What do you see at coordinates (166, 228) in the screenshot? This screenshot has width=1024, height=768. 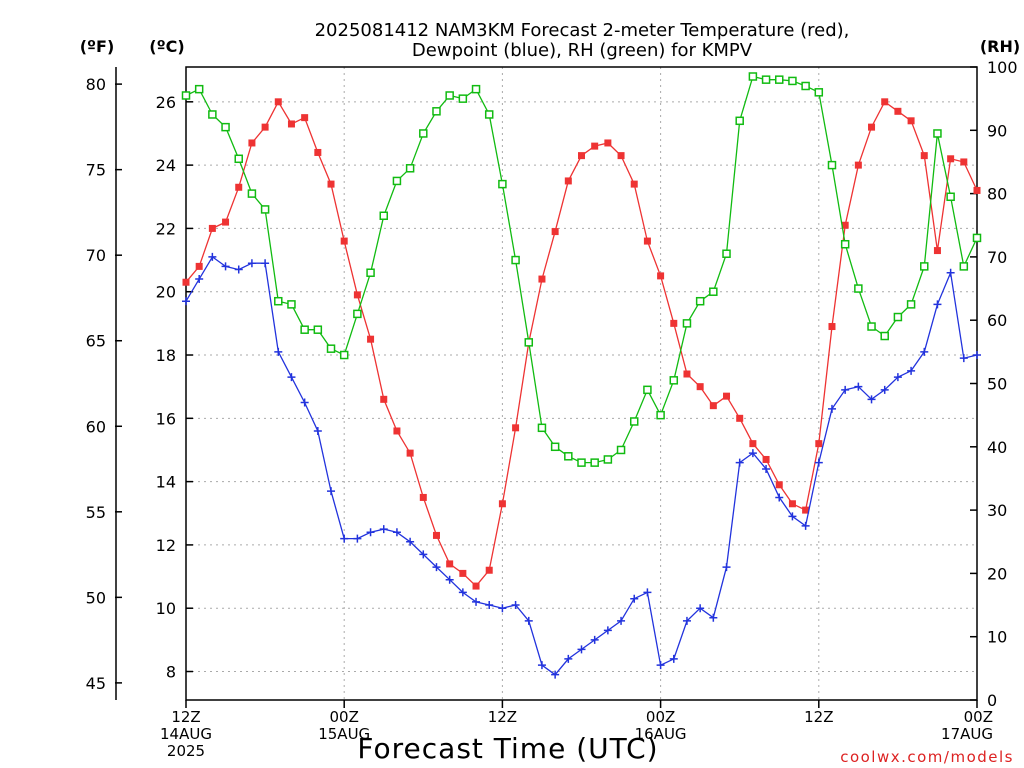 I see `tick-label-celsius: 22` at bounding box center [166, 228].